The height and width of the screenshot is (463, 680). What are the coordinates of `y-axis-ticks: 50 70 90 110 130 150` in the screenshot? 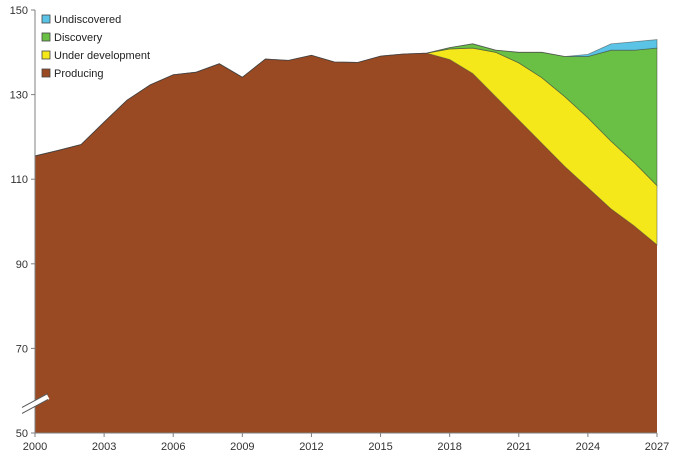 It's located at (22, 222).